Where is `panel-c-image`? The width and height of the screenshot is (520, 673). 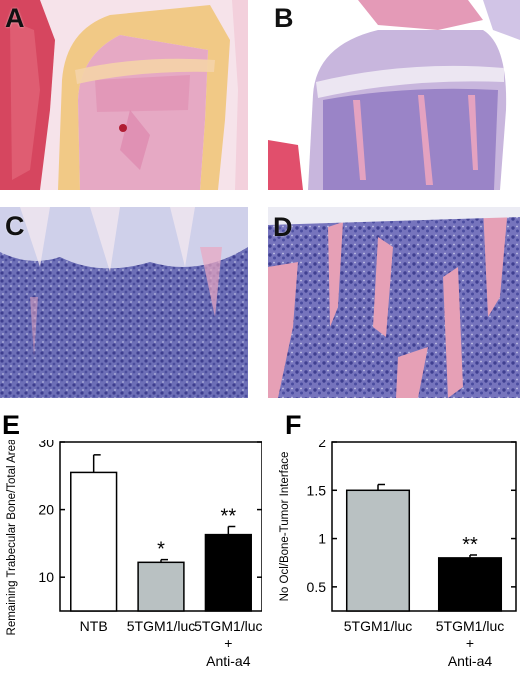
panel-c-image is located at coordinates (124, 302).